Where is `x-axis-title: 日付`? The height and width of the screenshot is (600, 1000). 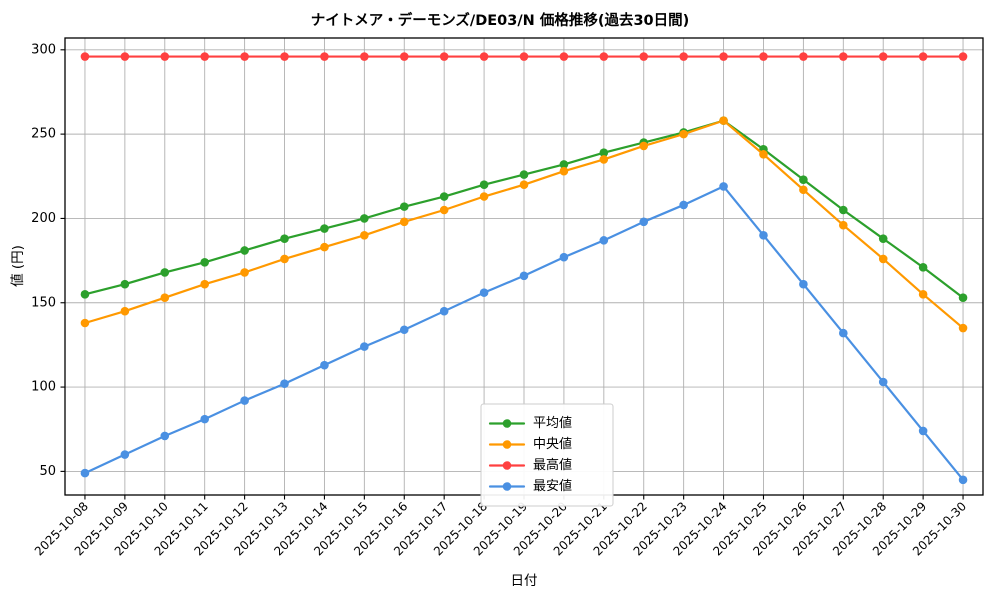
x-axis-title: 日付 is located at coordinates (524, 581).